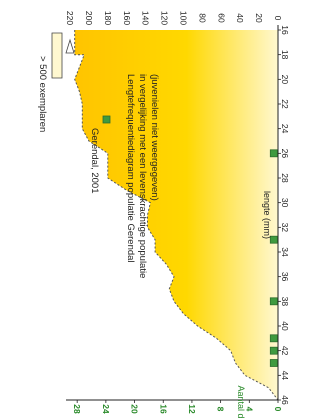  What do you see at coordinates (285, 30) in the screenshot?
I see `x-tick-label: 16` at bounding box center [285, 30].